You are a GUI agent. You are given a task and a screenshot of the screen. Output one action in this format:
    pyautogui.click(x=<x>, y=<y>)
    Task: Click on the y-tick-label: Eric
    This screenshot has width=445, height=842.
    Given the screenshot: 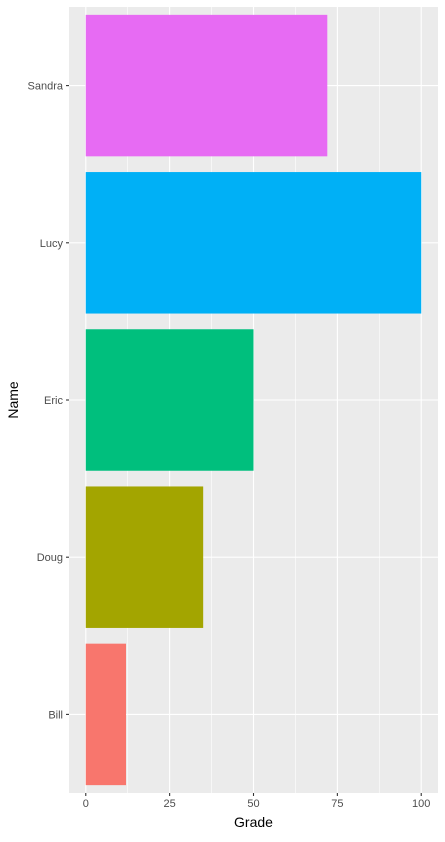 What is the action you would take?
    pyautogui.click(x=53, y=401)
    